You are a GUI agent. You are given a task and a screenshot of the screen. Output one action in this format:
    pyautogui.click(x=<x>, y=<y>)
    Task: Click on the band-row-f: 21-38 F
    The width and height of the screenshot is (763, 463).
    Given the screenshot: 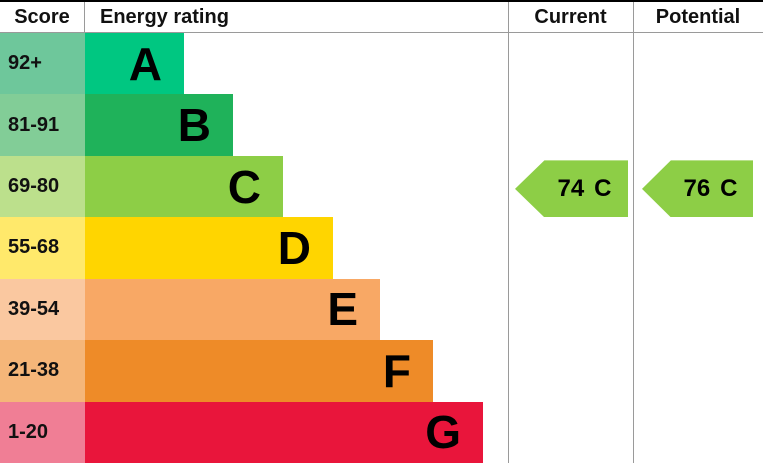 What is the action you would take?
    pyautogui.click(x=381, y=371)
    